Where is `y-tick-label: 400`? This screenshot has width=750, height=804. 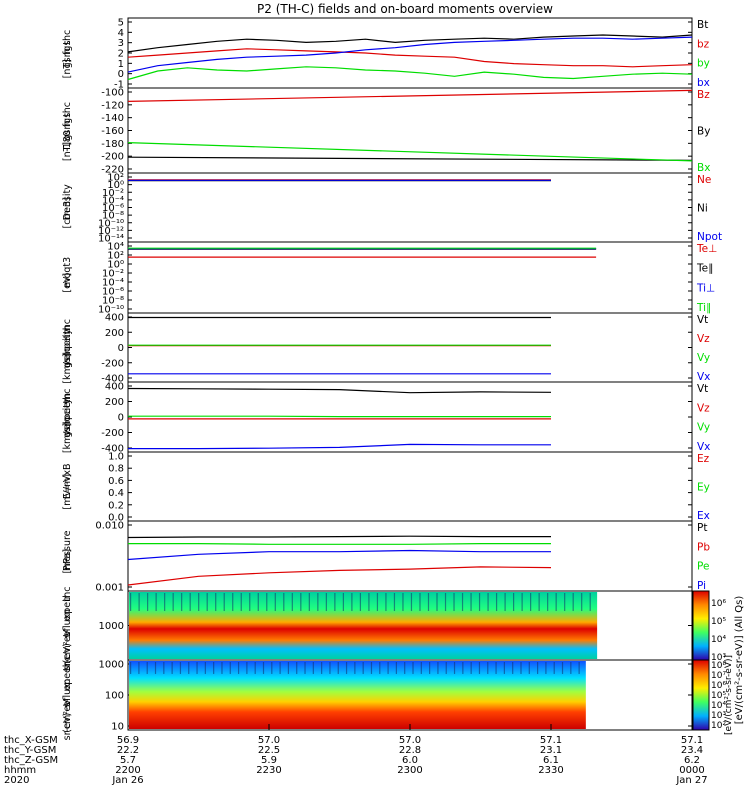 y-tick-label: 400 is located at coordinates (114, 318).